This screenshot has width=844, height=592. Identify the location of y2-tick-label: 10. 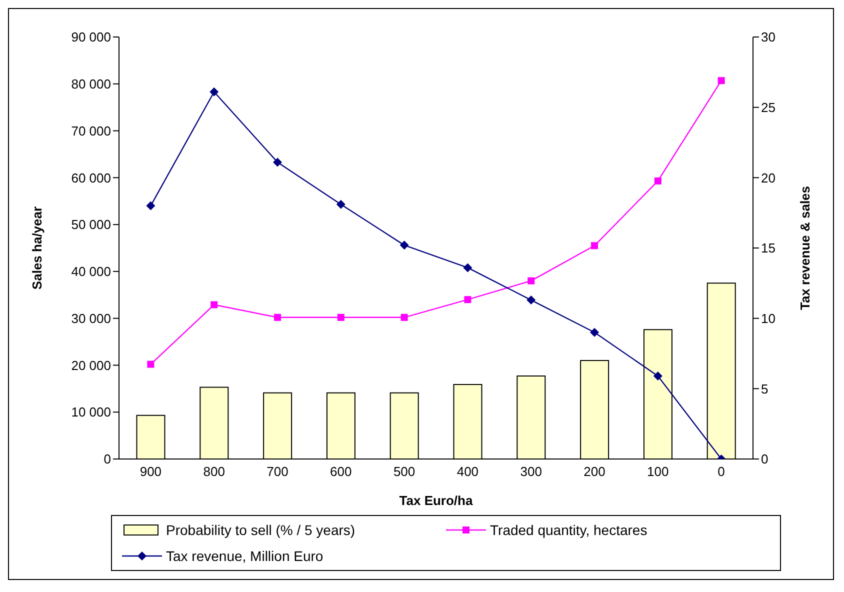
(768, 318).